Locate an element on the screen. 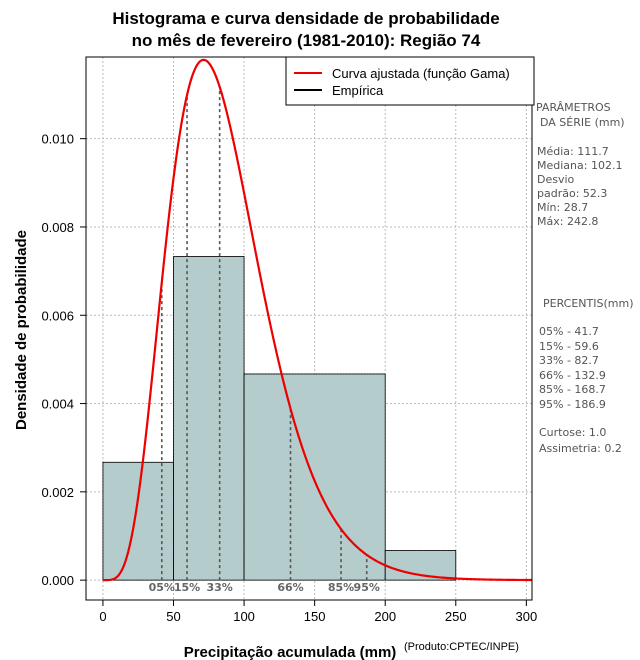 Image resolution: width=640 pixels, height=660 pixels. percentile-label-15%: 15% is located at coordinates (187, 587).